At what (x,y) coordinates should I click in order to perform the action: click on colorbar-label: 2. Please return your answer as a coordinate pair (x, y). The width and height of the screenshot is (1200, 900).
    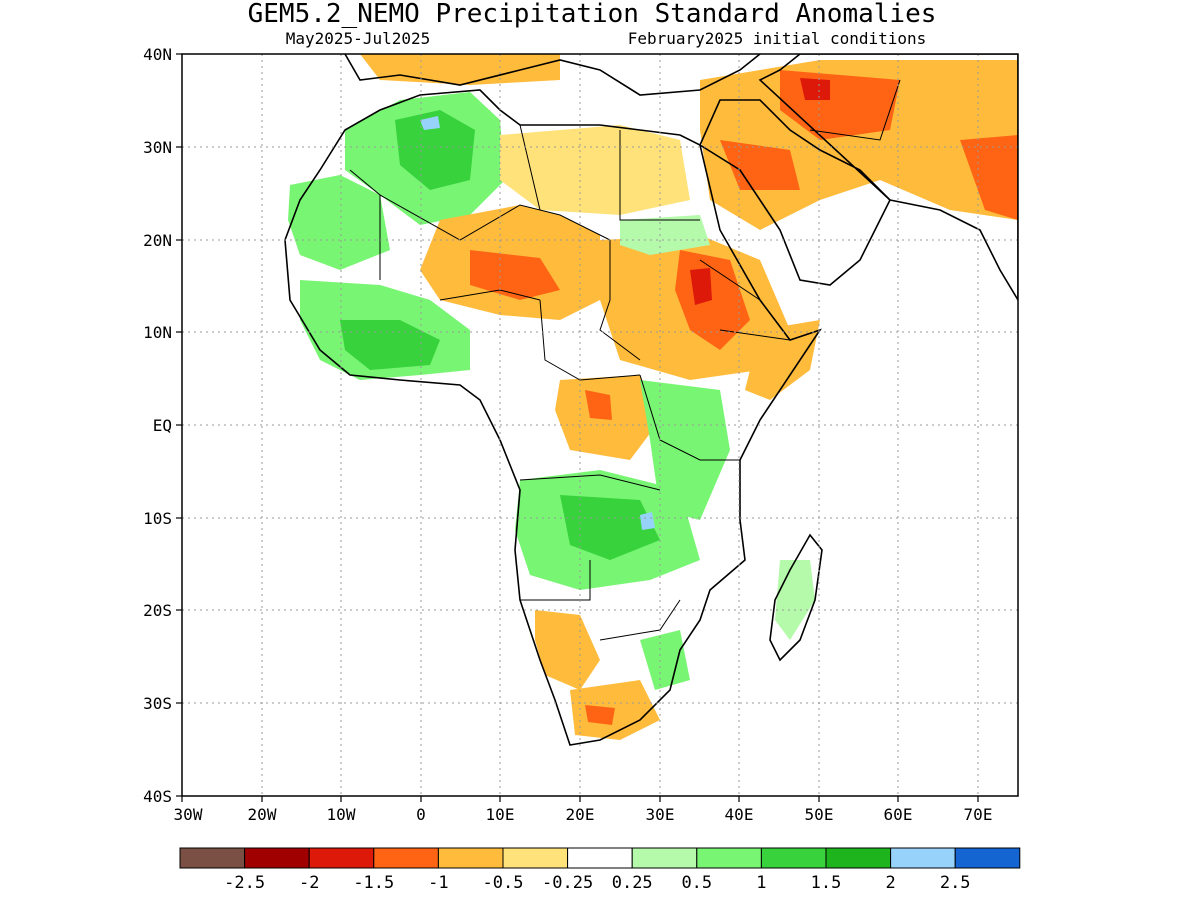
    Looking at the image, I should click on (890, 883).